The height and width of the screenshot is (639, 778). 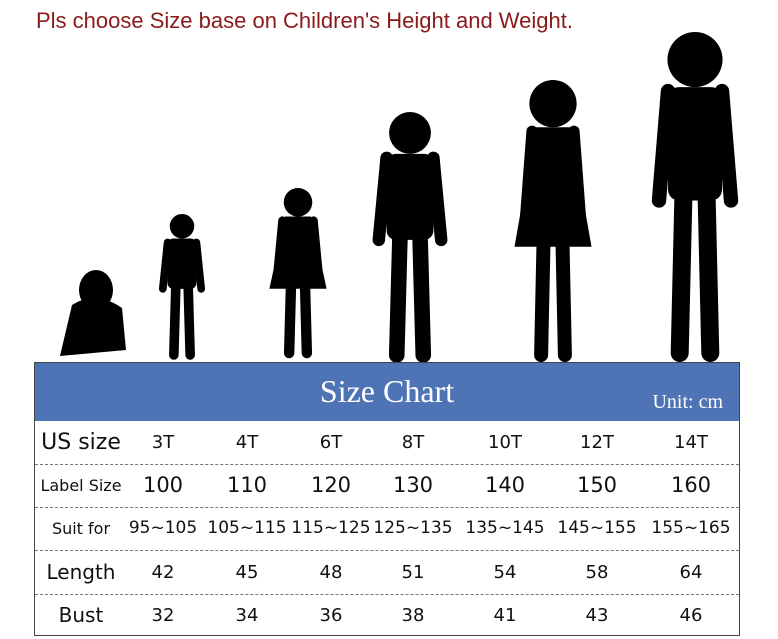 What do you see at coordinates (81, 486) in the screenshot?
I see `row-label: Label Size` at bounding box center [81, 486].